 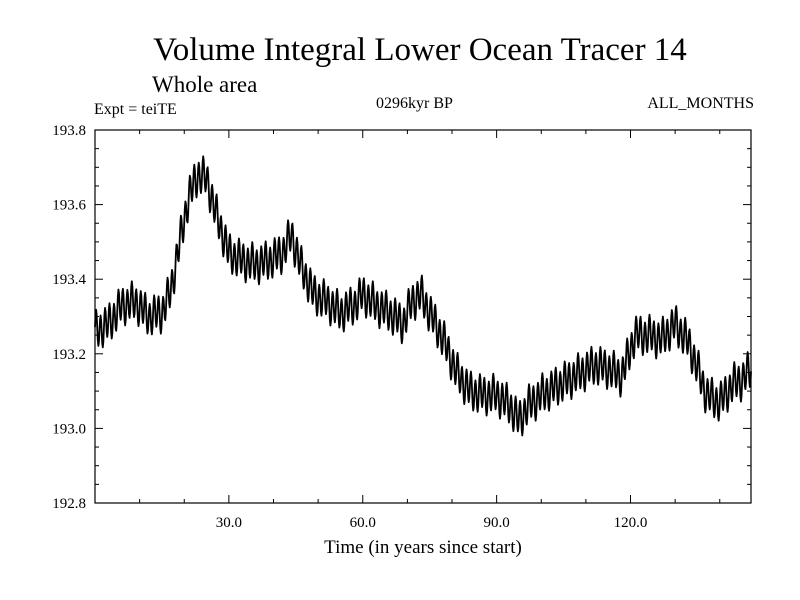 I want to click on x-tick-label: 90.0, so click(x=497, y=523).